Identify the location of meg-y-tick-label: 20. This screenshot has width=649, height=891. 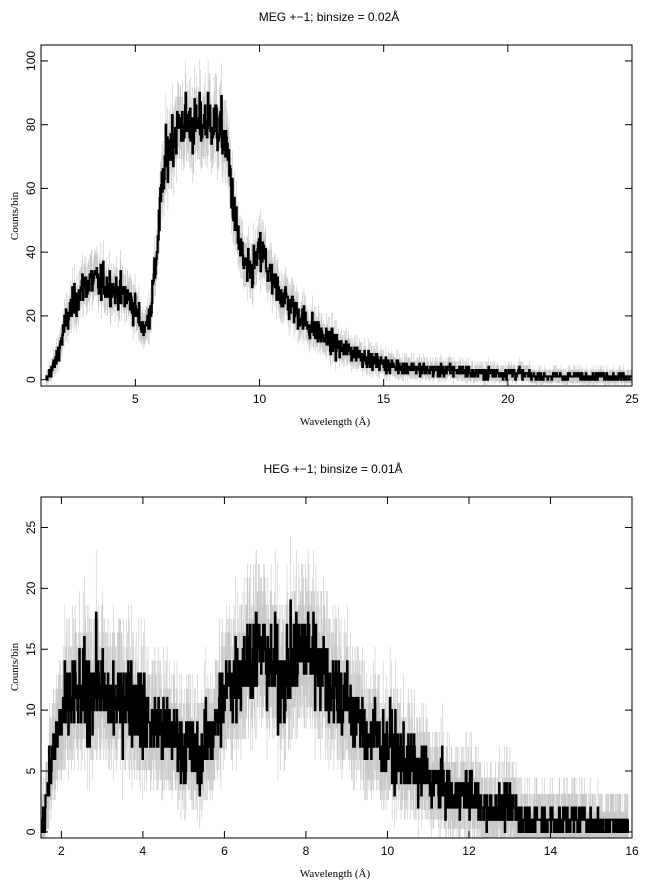
(31, 316).